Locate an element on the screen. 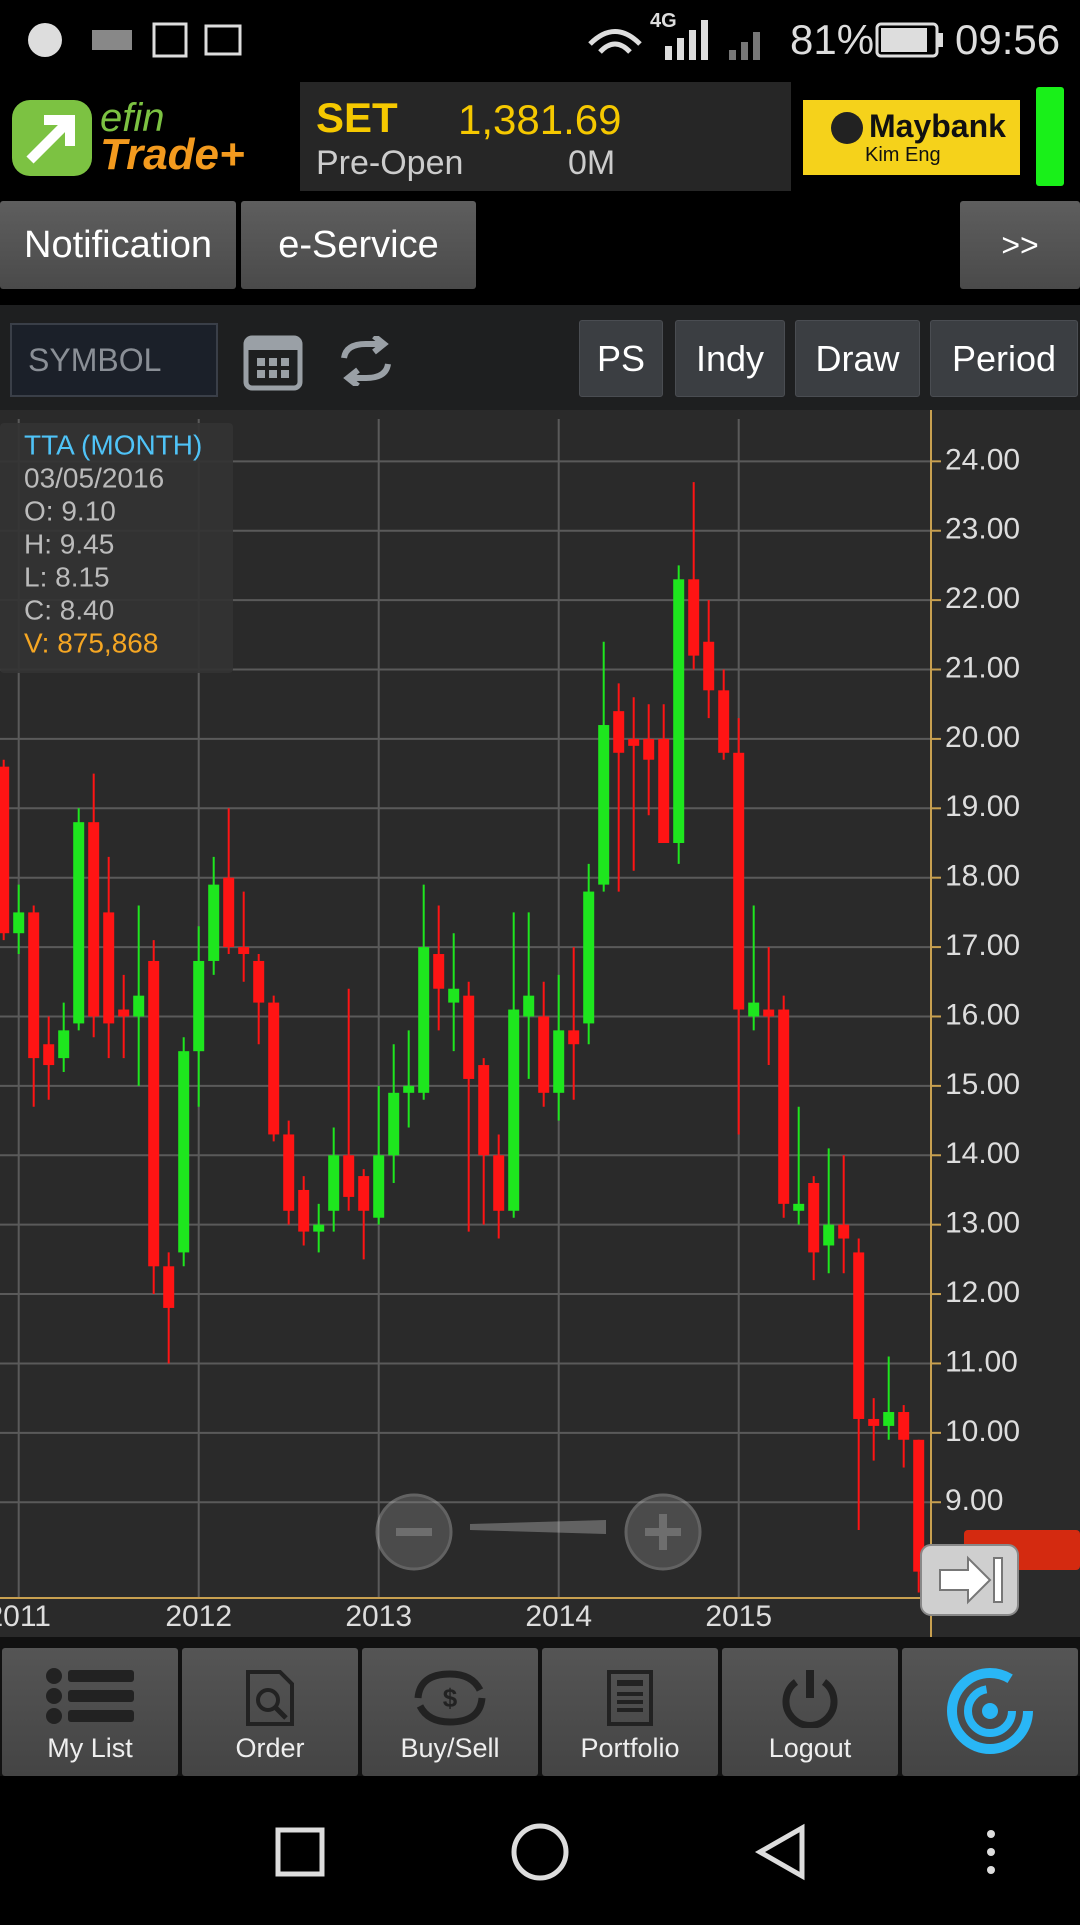 The height and width of the screenshot is (1925, 1080). notification-tab: Notification is located at coordinates (118, 245).